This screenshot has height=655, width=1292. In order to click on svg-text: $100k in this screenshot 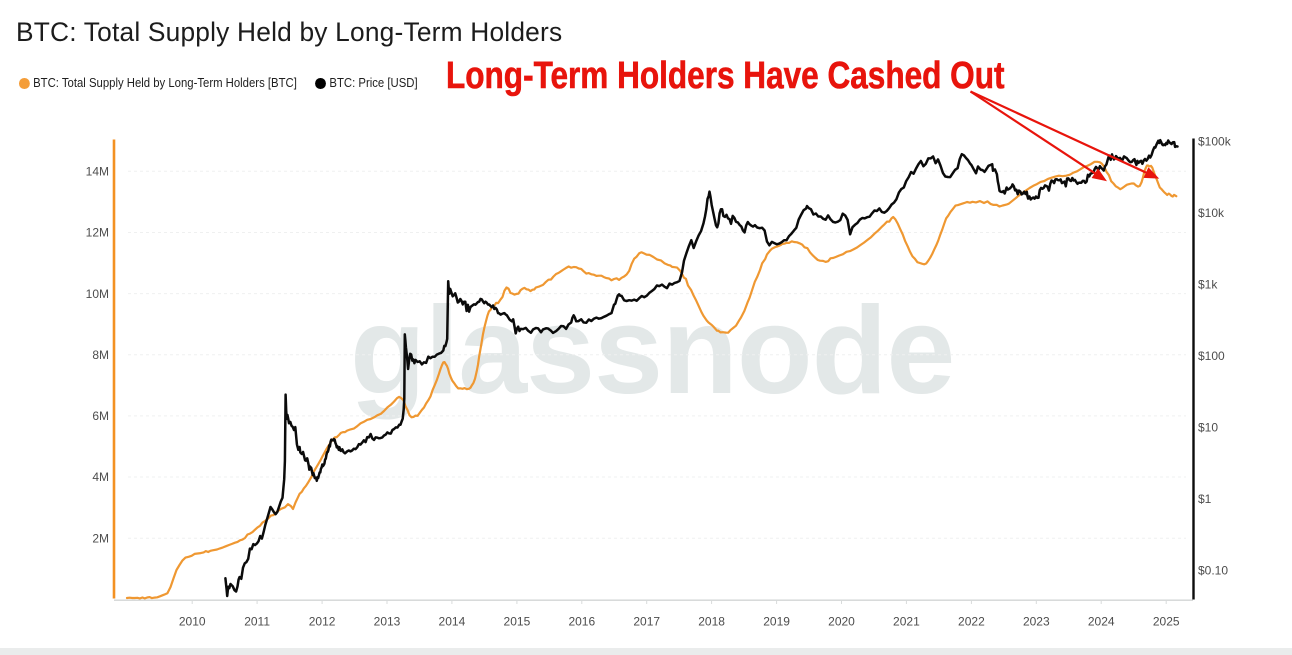, I will do `click(1215, 142)`.